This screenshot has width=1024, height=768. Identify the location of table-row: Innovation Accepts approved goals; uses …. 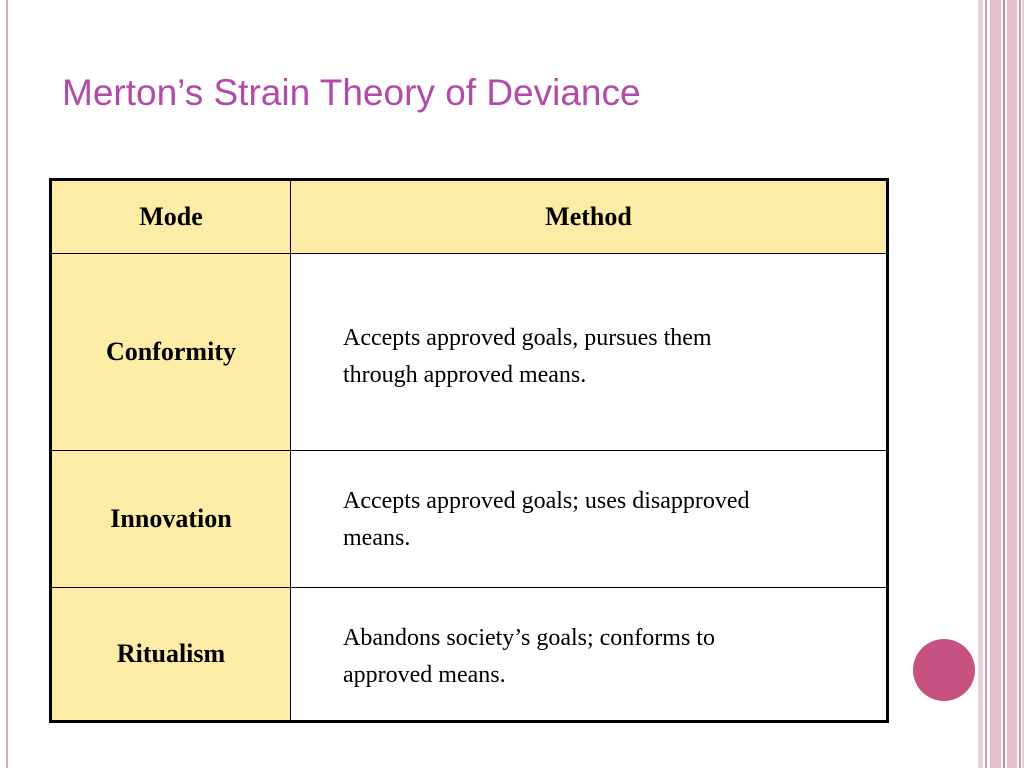
(469, 519).